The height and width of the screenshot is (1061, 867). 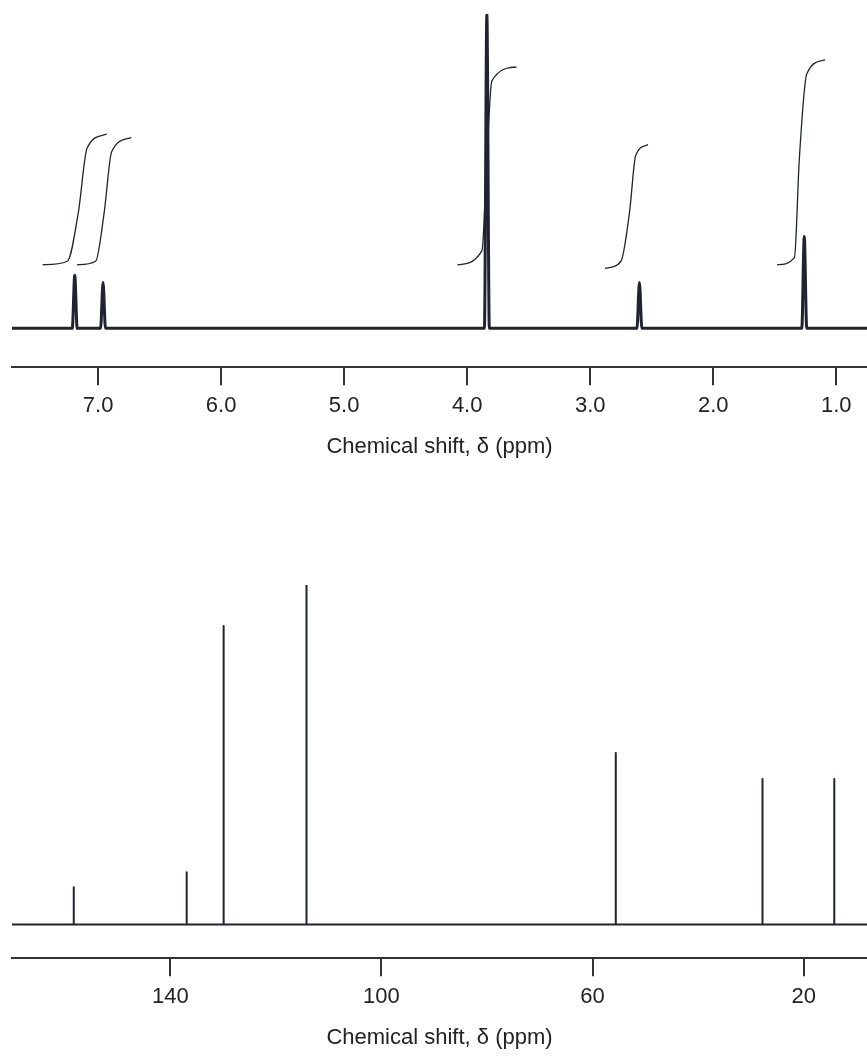 What do you see at coordinates (381, 996) in the screenshot?
I see `x-tick-label: 100` at bounding box center [381, 996].